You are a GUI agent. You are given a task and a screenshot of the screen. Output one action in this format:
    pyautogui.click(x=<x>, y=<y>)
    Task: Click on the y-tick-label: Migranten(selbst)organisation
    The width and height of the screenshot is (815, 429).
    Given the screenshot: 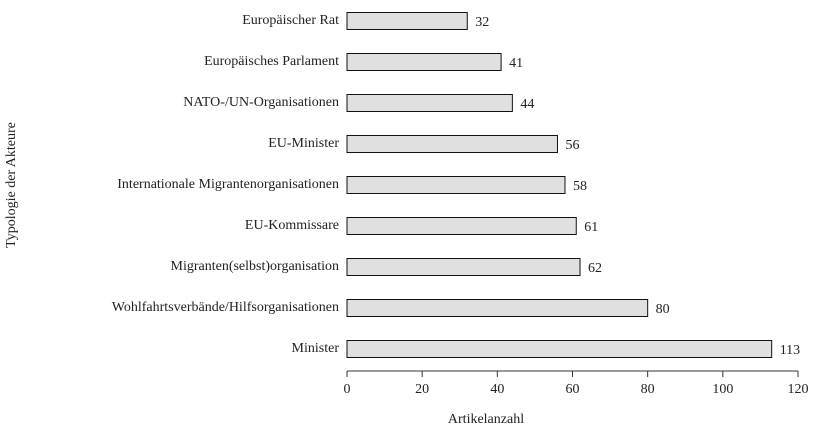 What is the action you would take?
    pyautogui.click(x=255, y=266)
    